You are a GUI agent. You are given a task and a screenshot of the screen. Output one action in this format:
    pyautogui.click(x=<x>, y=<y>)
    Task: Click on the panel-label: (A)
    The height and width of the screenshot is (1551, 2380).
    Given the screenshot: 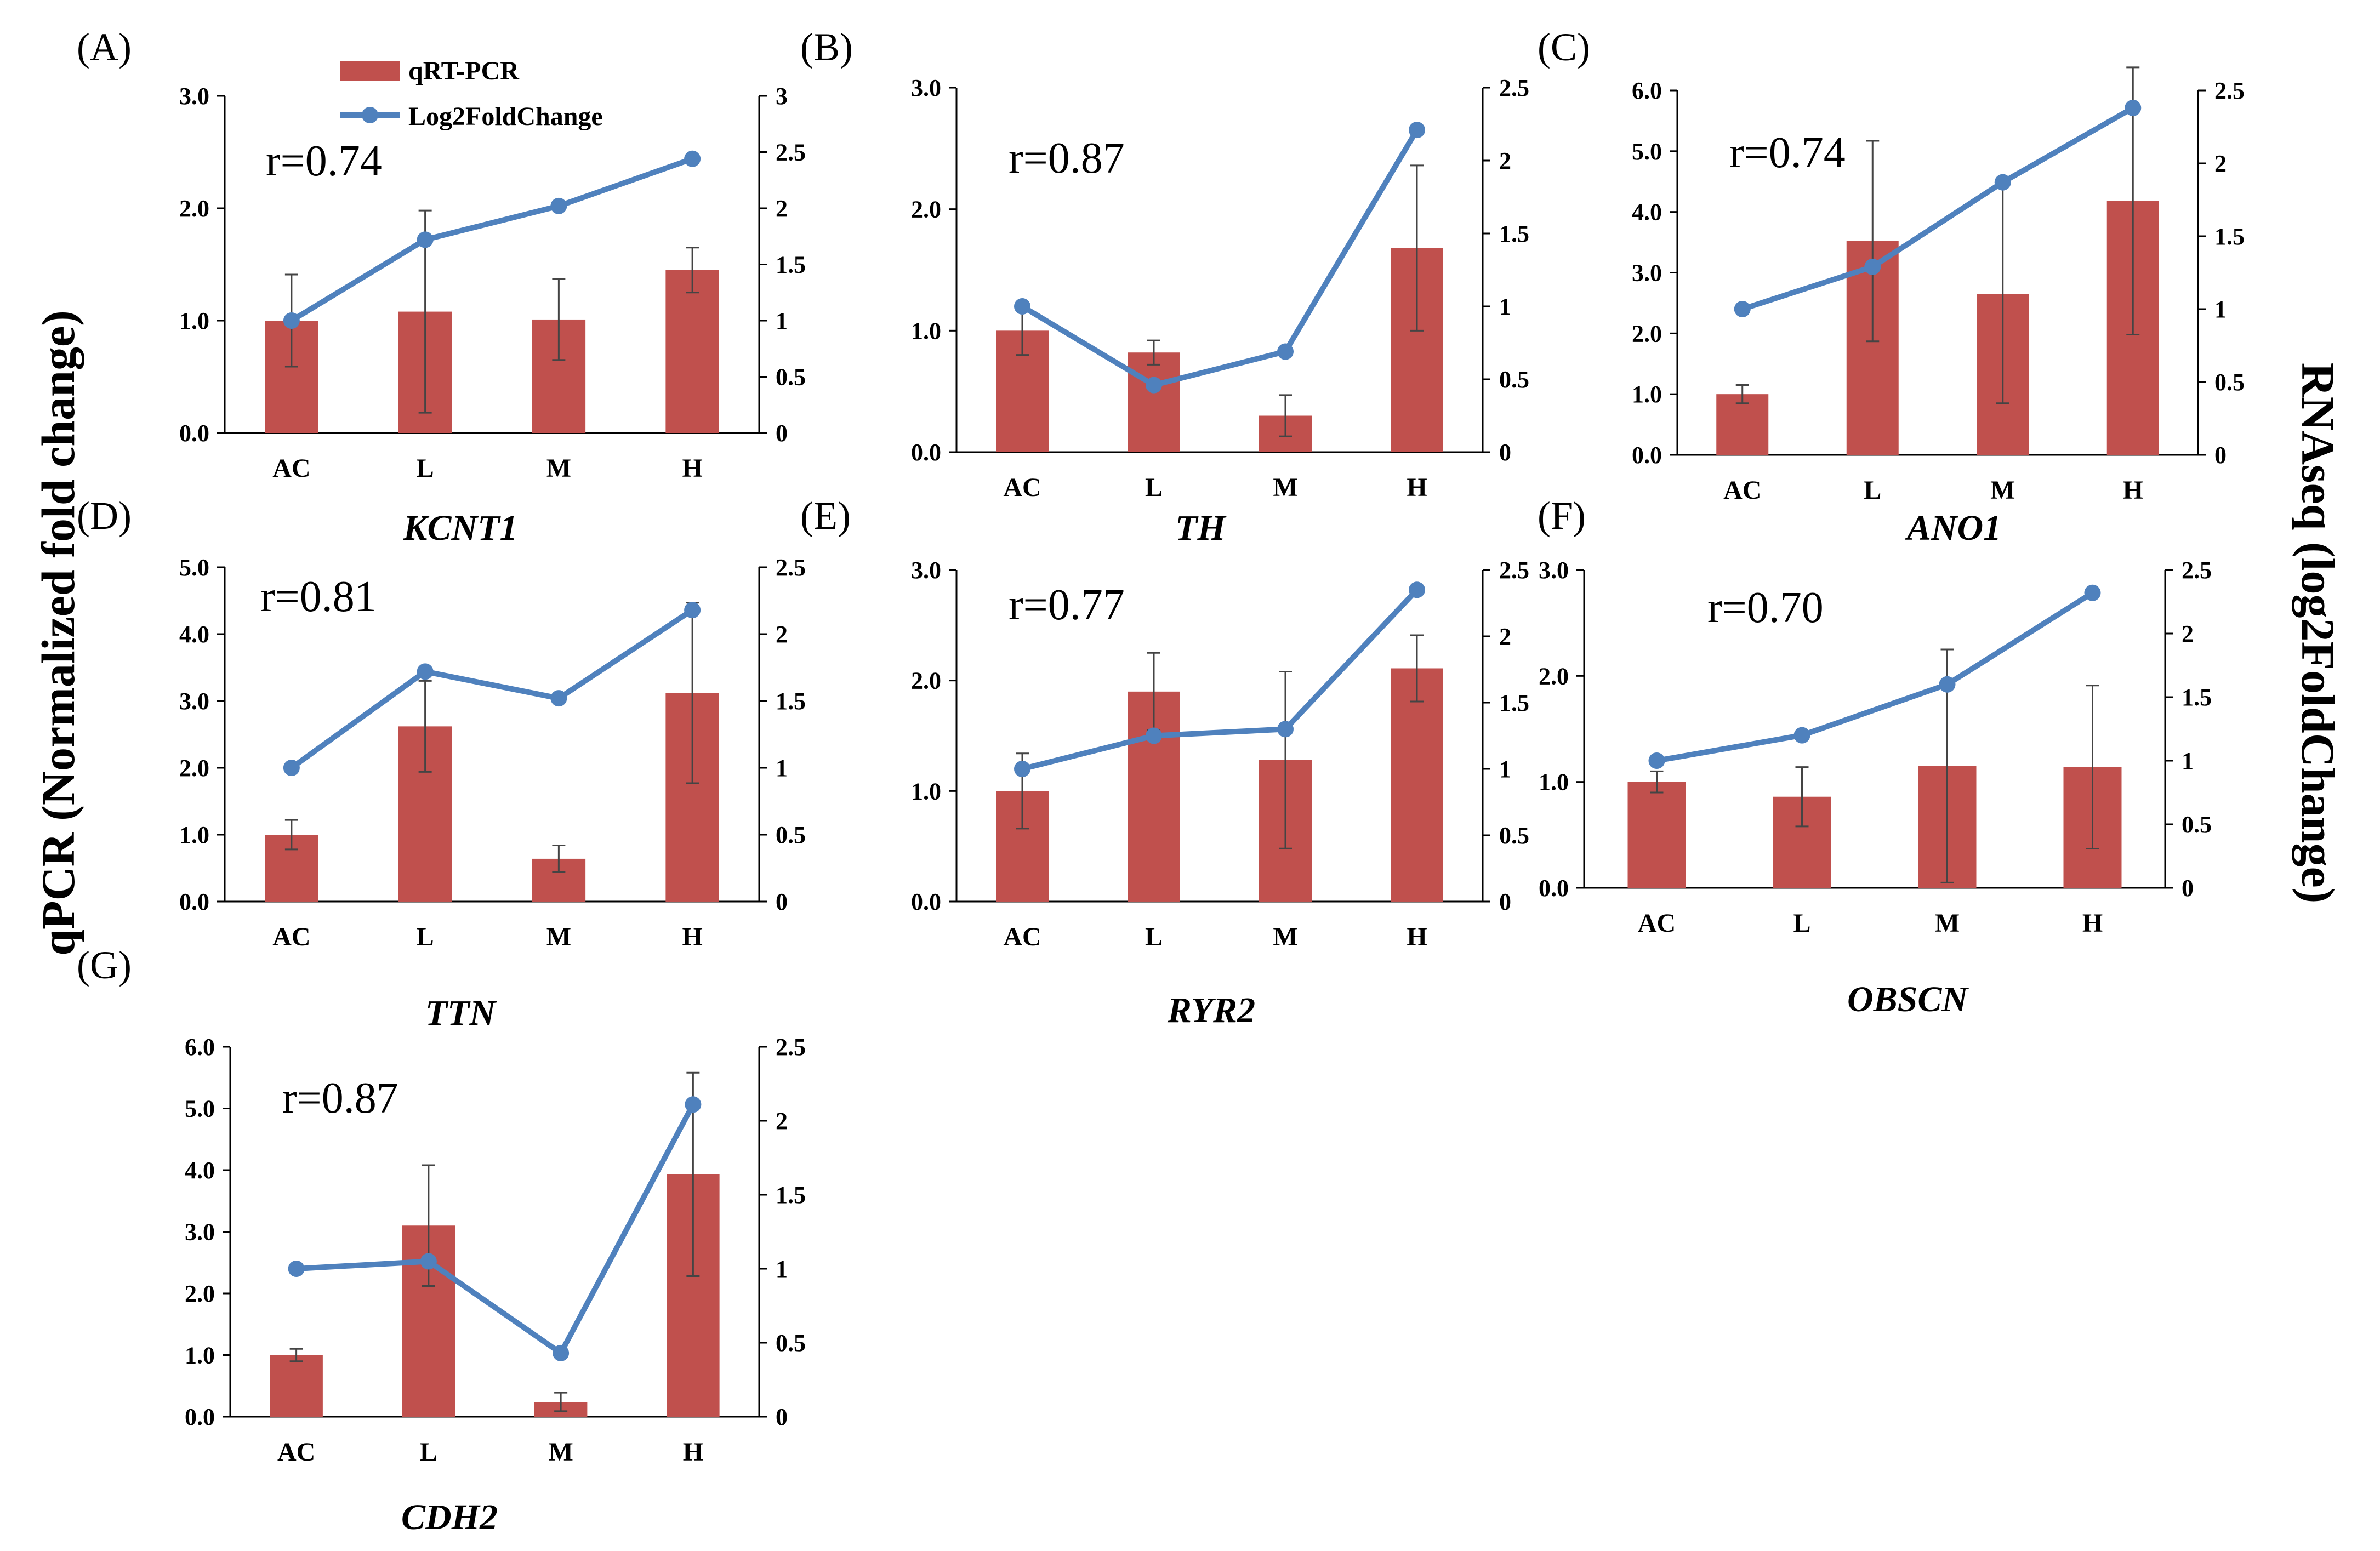 What is the action you would take?
    pyautogui.click(x=104, y=47)
    